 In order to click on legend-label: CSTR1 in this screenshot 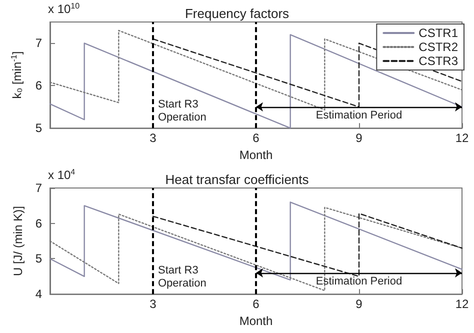, I will do `click(438, 33)`.